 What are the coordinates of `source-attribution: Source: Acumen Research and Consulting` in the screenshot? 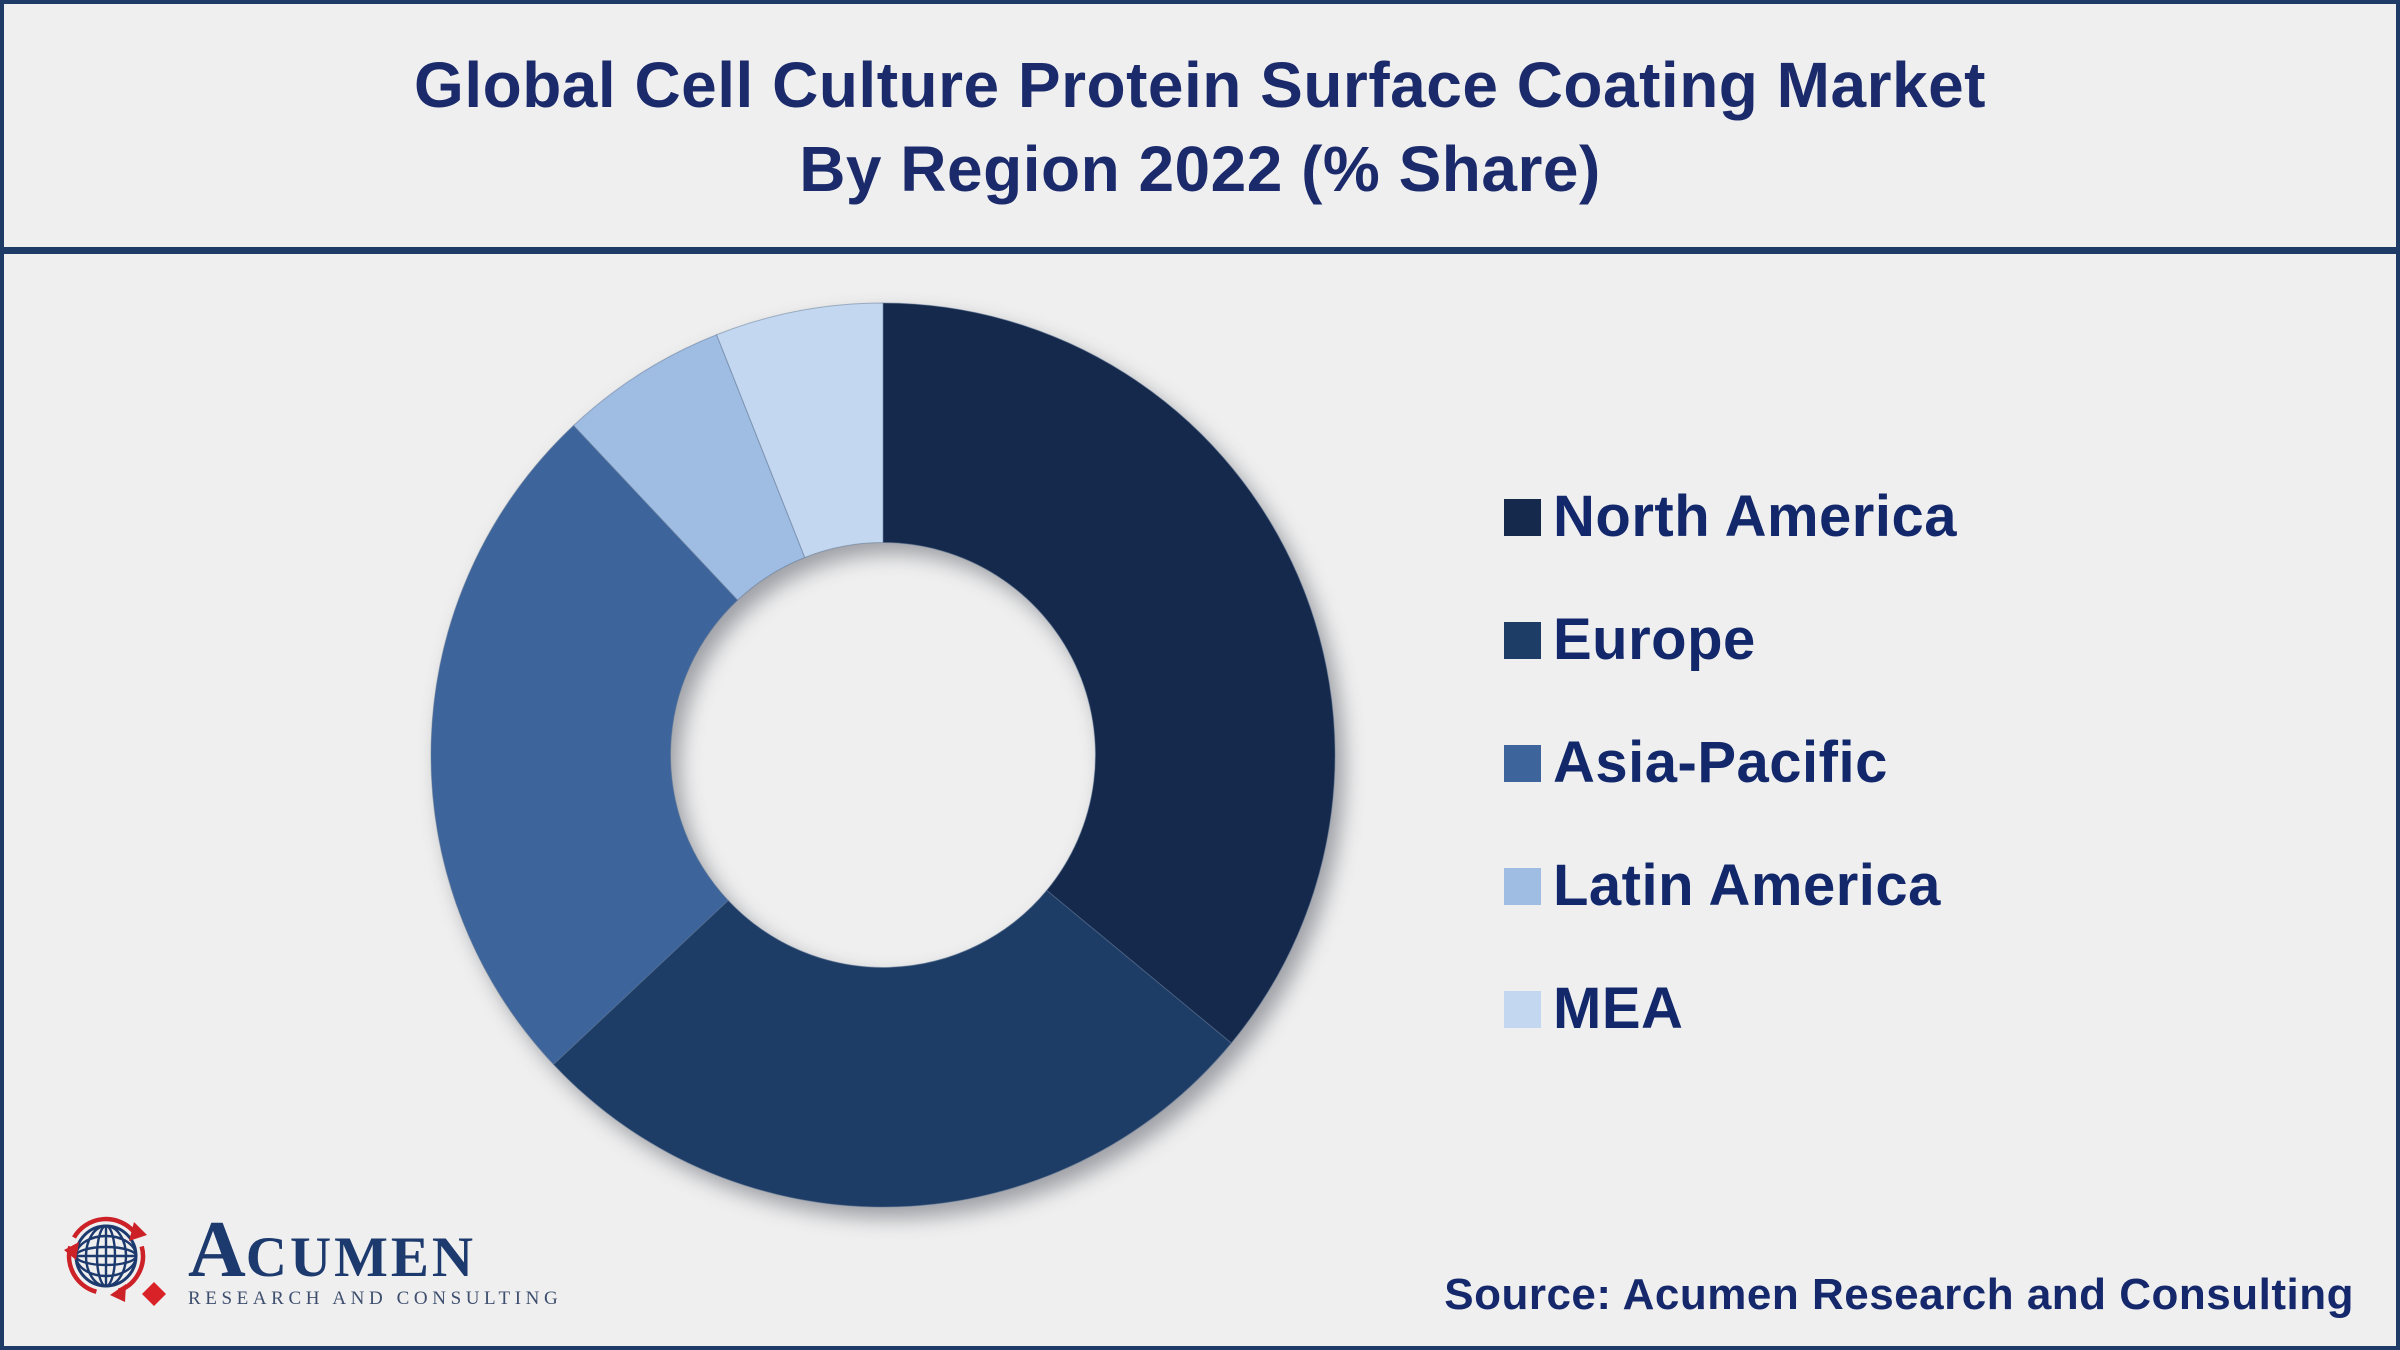 It's located at (1899, 1294).